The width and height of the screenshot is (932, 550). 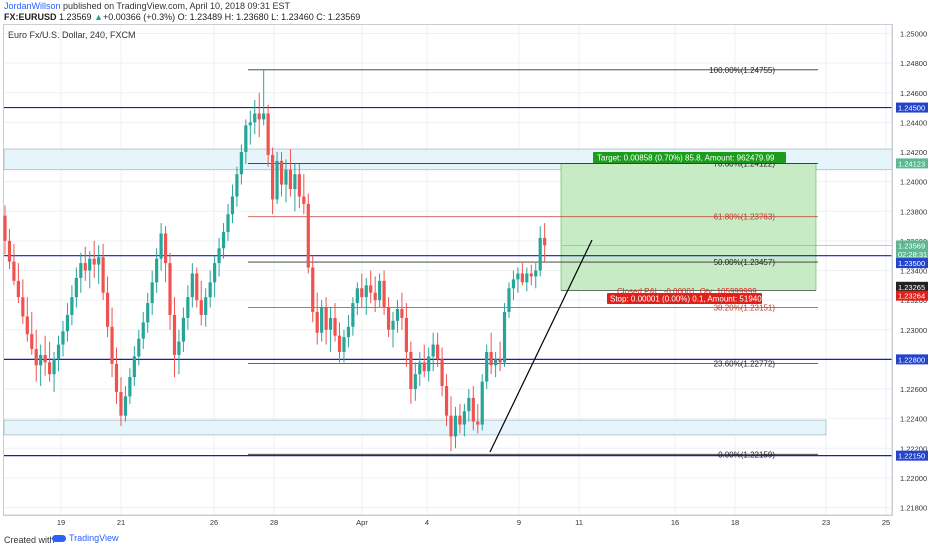 I want to click on chart-title: Euro Fx/U.S. Dollar, 240, FXCM, so click(x=72, y=35).